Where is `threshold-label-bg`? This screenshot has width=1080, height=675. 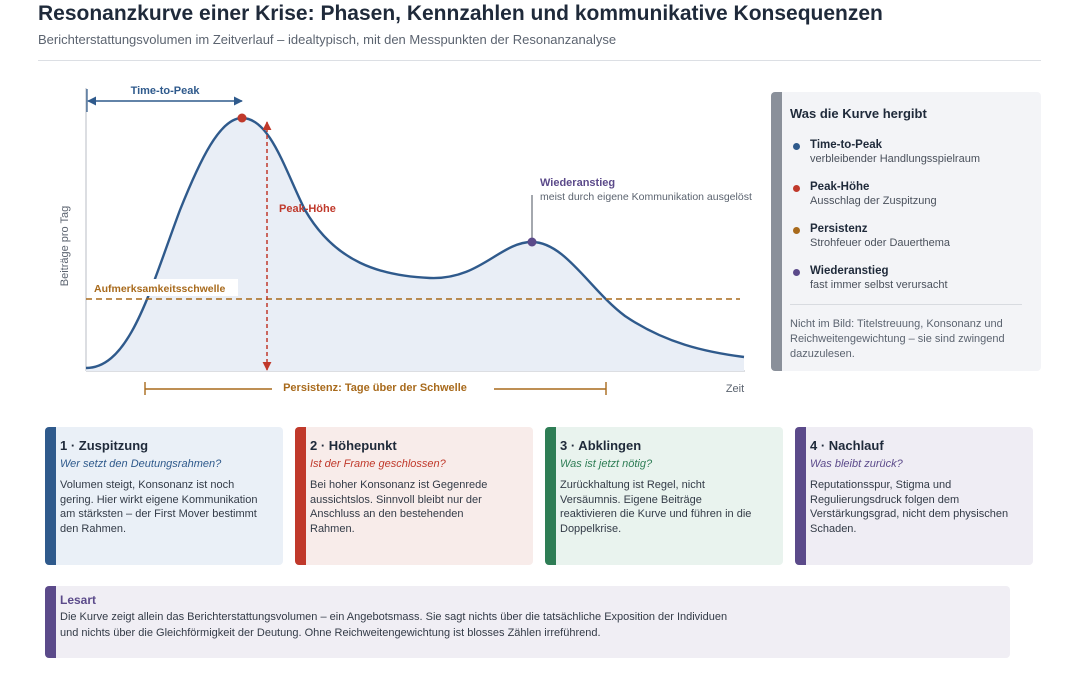
threshold-label-bg is located at coordinates (163, 287).